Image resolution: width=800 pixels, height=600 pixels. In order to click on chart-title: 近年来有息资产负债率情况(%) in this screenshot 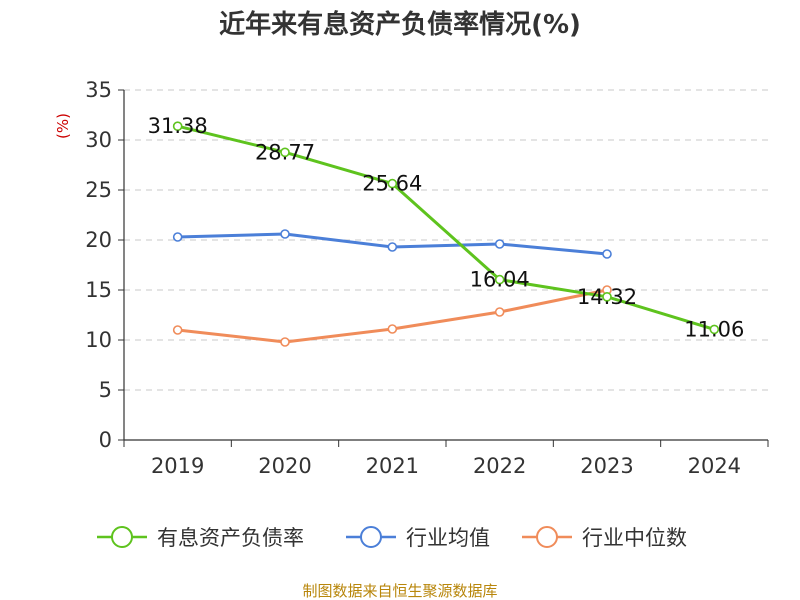, I will do `click(400, 24)`.